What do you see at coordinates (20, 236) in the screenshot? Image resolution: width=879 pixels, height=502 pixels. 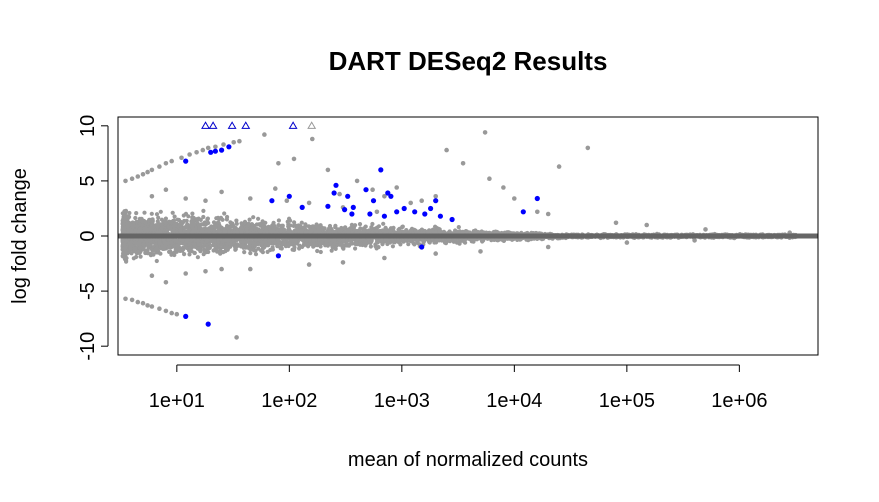 I see `y-axis-label: log fold change` at bounding box center [20, 236].